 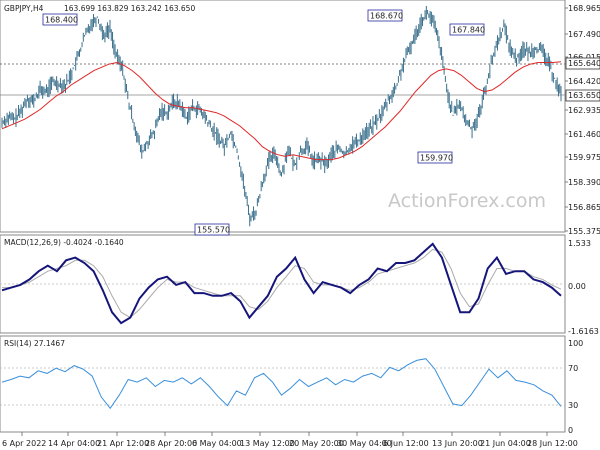 What do you see at coordinates (584, 110) in the screenshot?
I see `y-tick-label: 162.935` at bounding box center [584, 110].